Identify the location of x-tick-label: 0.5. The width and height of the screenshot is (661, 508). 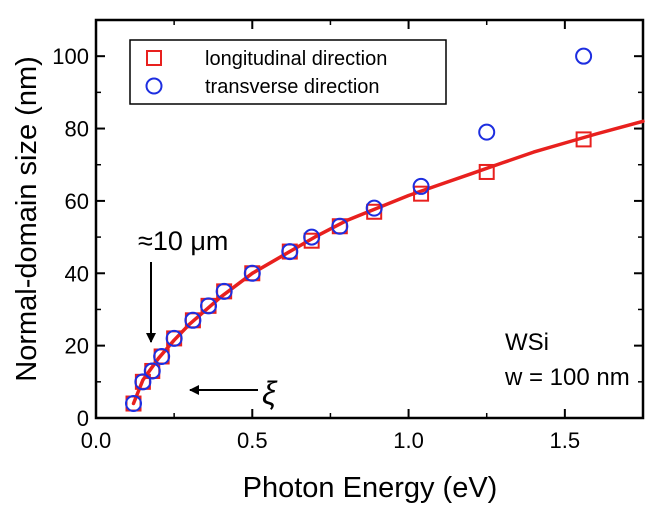
(252, 440).